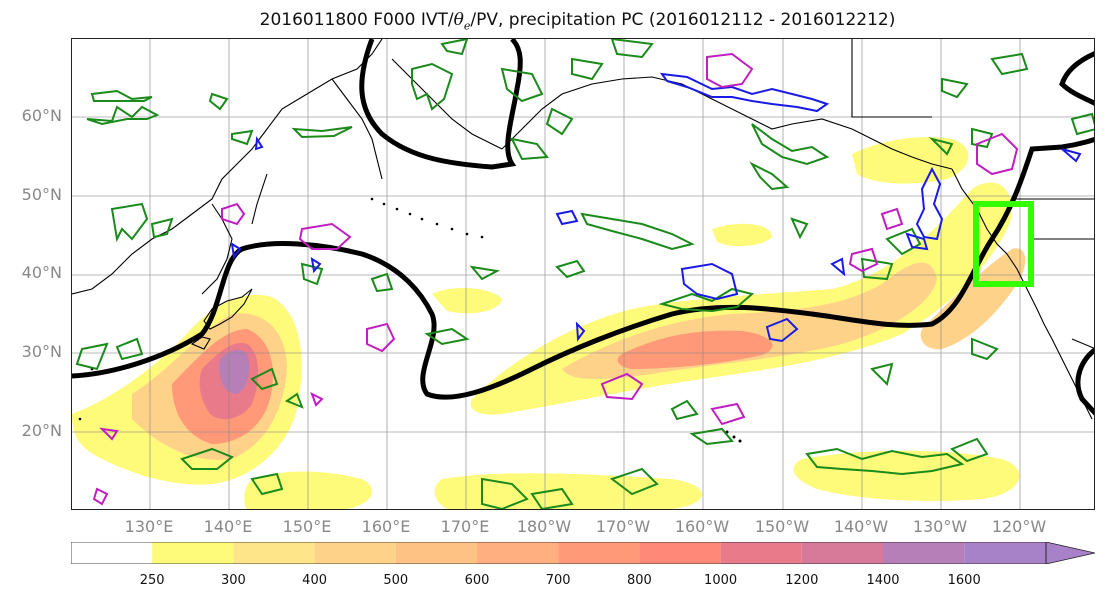 Image resolution: width=1105 pixels, height=603 pixels. I want to click on colorbar-label: 1600, so click(964, 580).